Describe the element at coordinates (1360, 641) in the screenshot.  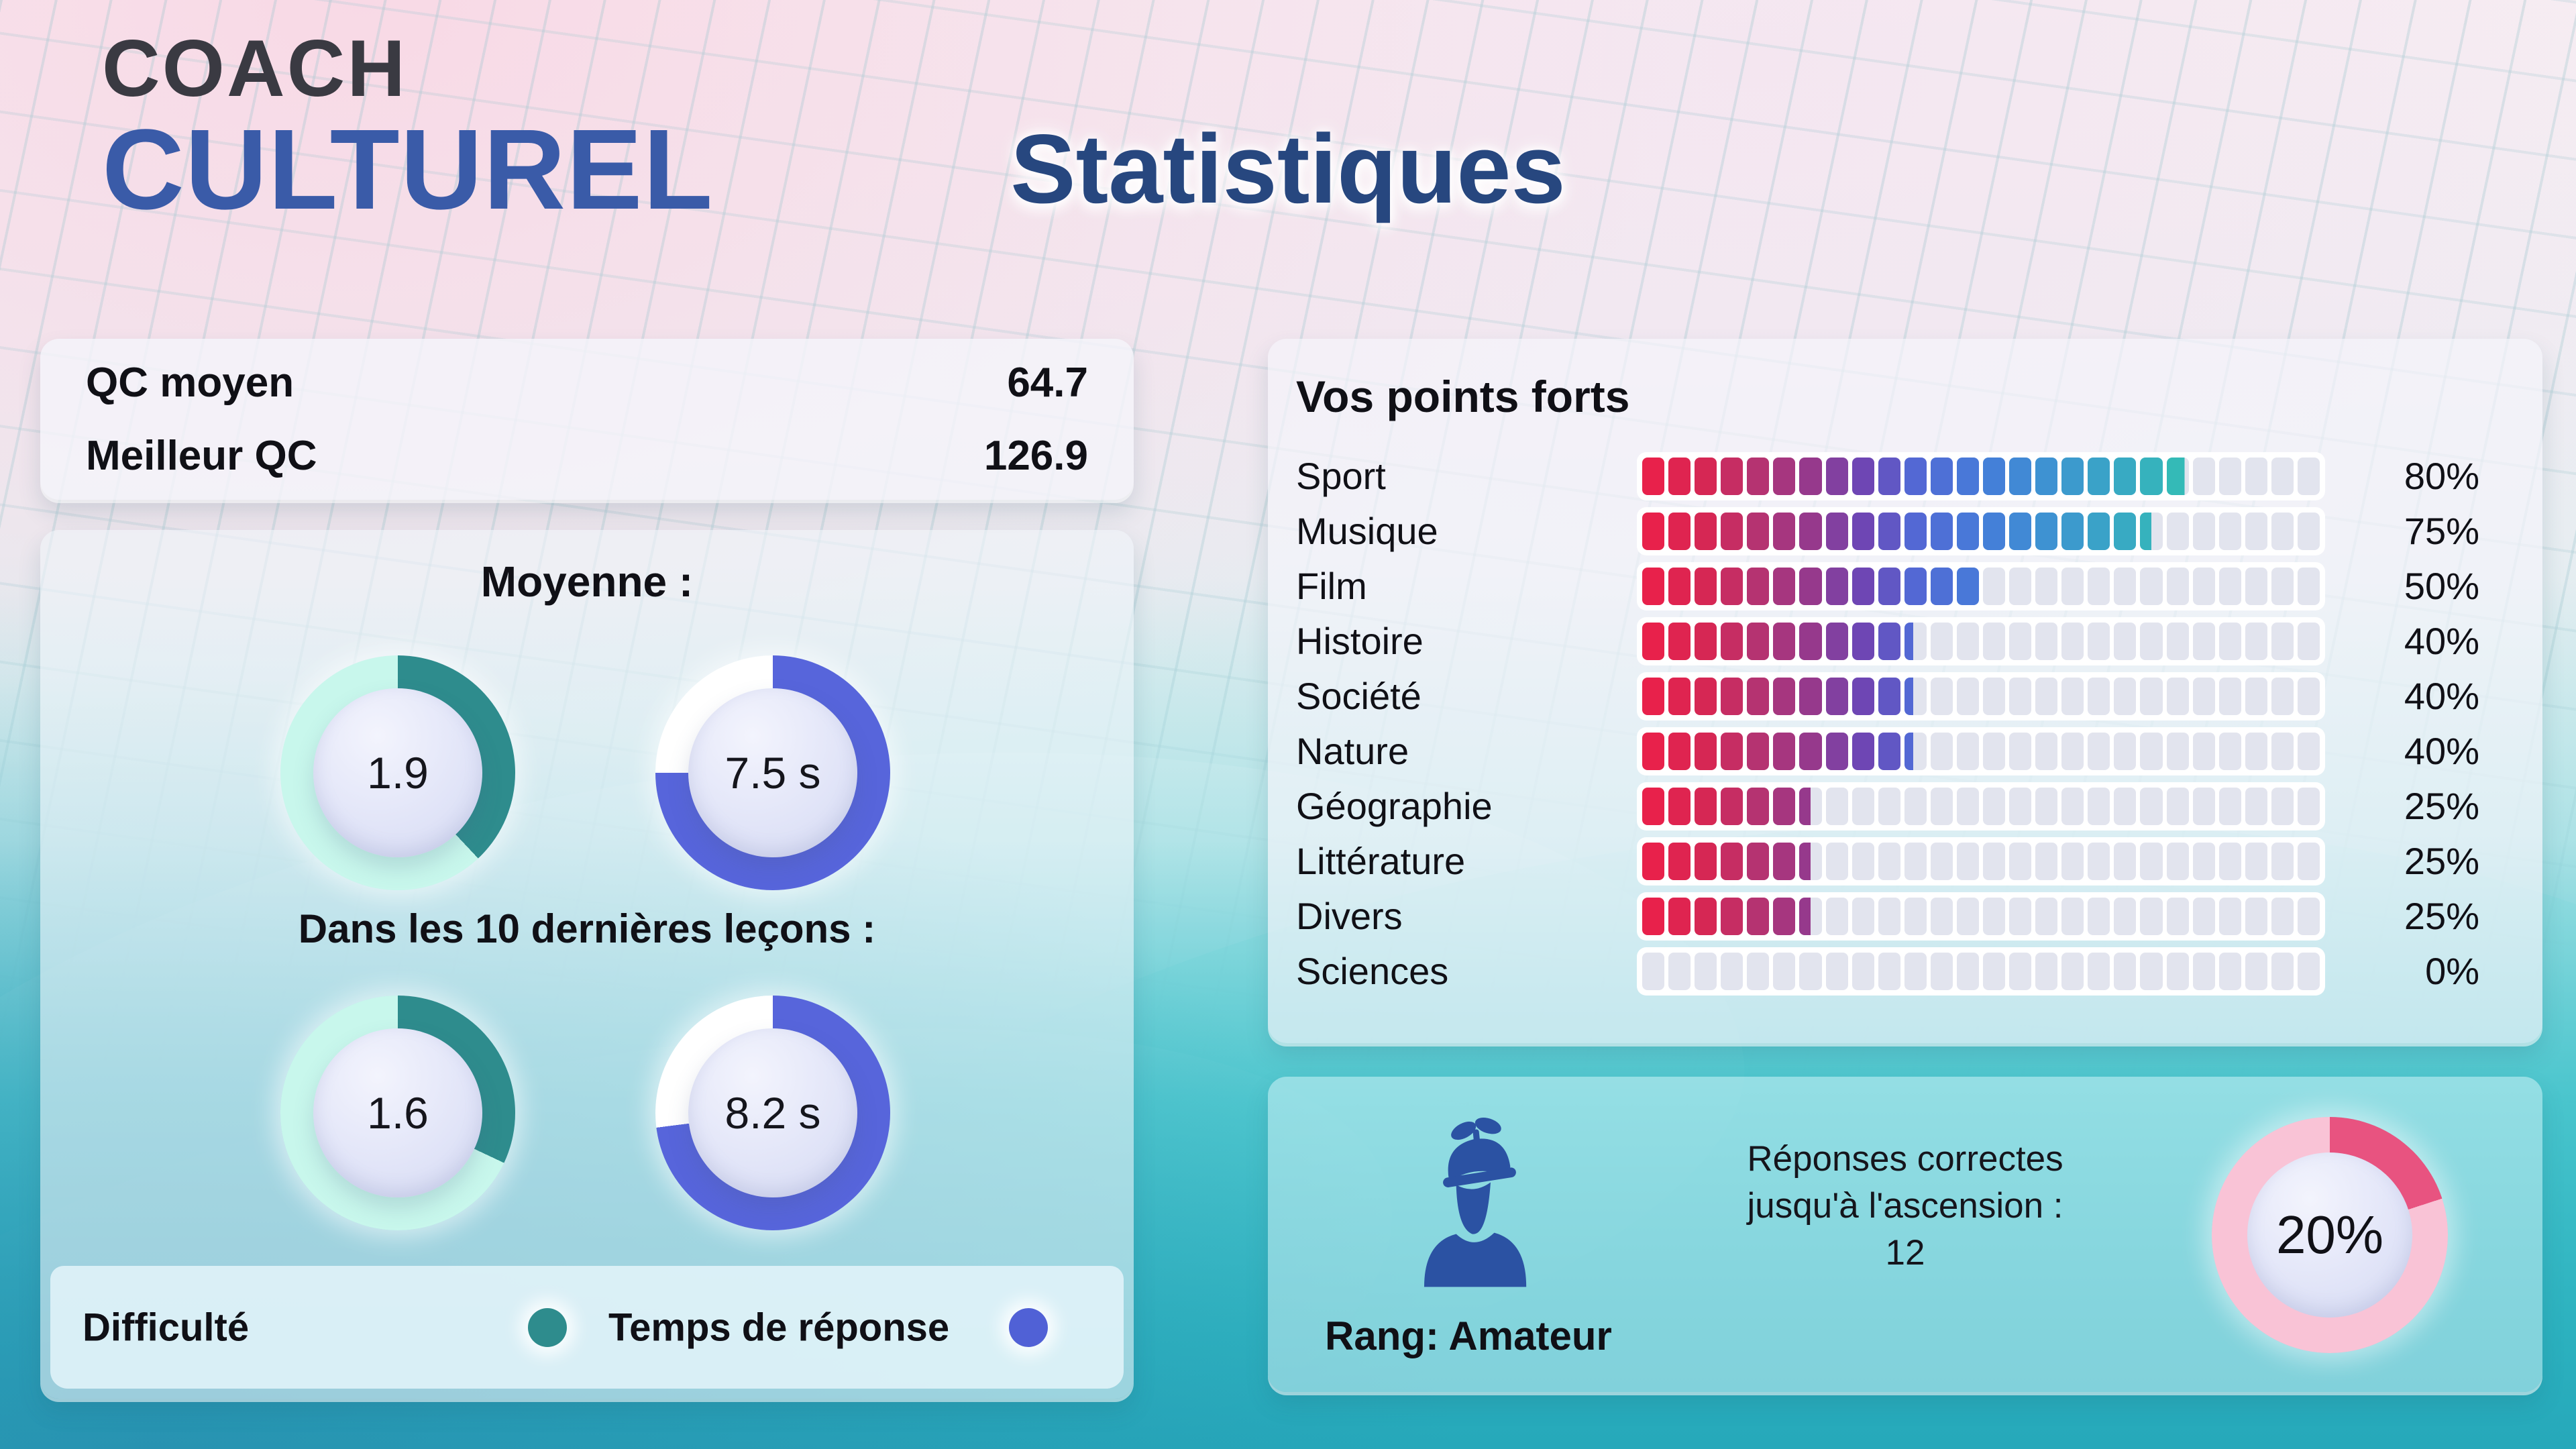
I see `category-label: Histoire` at that location.